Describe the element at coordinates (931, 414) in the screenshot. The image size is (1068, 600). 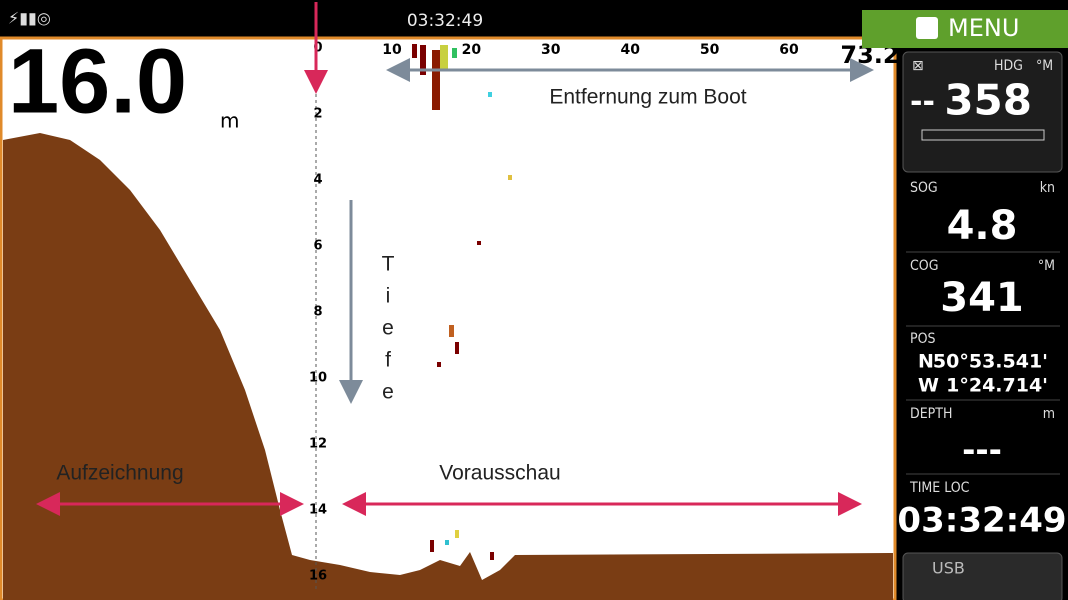
I see `label: DEPTH` at that location.